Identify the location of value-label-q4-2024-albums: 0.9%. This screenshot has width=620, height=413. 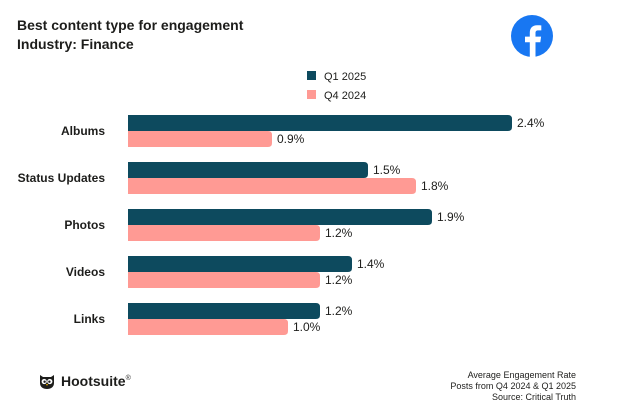
(291, 139).